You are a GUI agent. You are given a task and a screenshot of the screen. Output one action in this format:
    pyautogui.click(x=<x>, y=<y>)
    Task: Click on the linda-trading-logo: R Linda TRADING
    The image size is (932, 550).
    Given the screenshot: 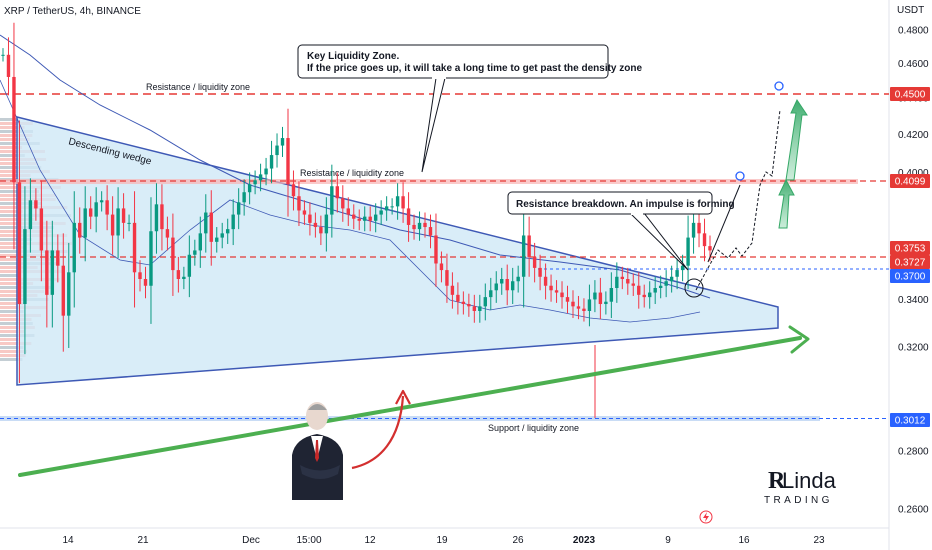 What is the action you would take?
    pyautogui.click(x=800, y=487)
    